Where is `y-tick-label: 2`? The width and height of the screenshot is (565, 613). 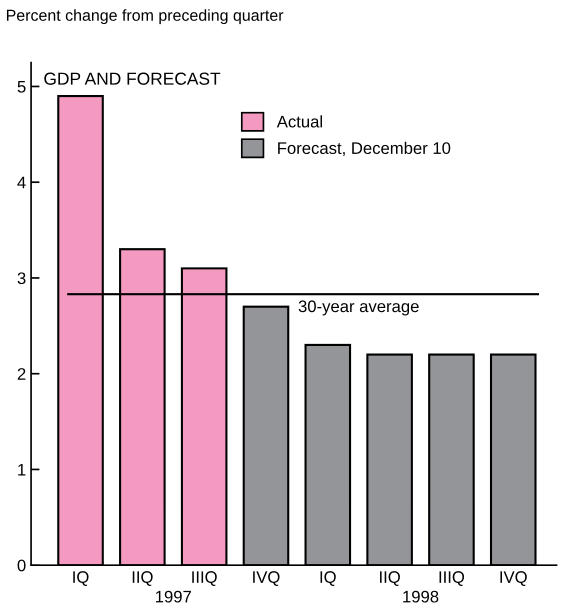
y-tick-label: 2 is located at coordinates (22, 374).